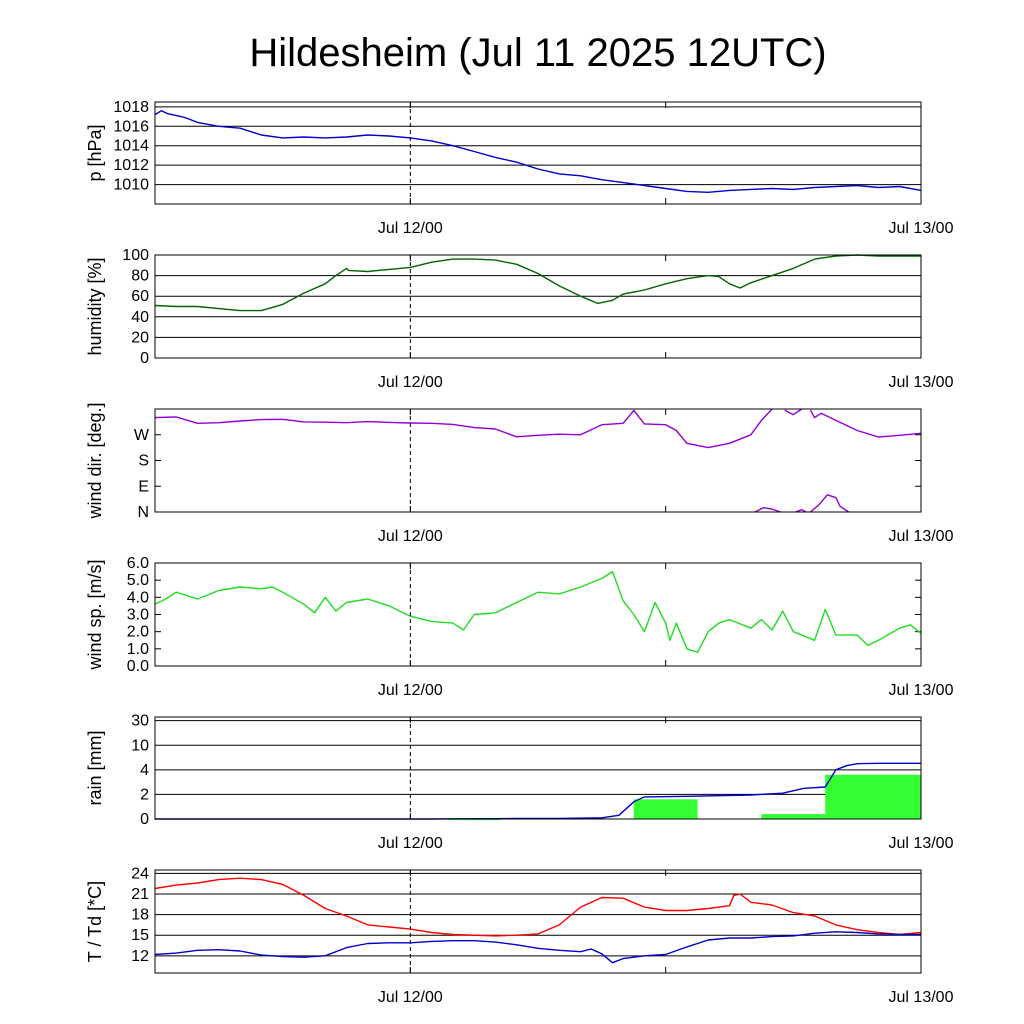 The height and width of the screenshot is (1024, 1024). What do you see at coordinates (140, 721) in the screenshot?
I see `y-tick-label: 30` at bounding box center [140, 721].